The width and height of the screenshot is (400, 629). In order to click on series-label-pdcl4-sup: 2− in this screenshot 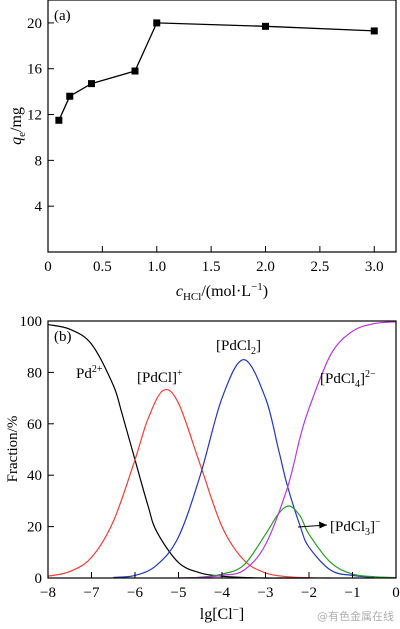, I will do `click(370, 374)`.